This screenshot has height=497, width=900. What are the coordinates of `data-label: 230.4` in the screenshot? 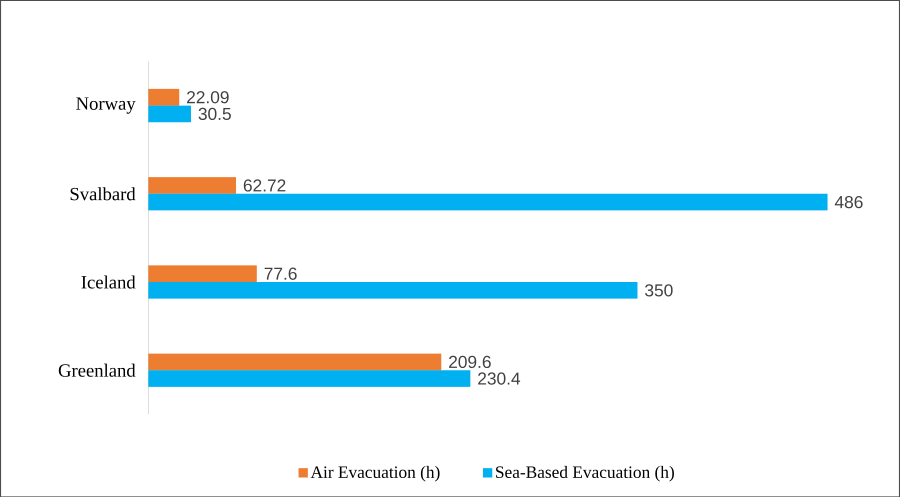 It's located at (499, 378).